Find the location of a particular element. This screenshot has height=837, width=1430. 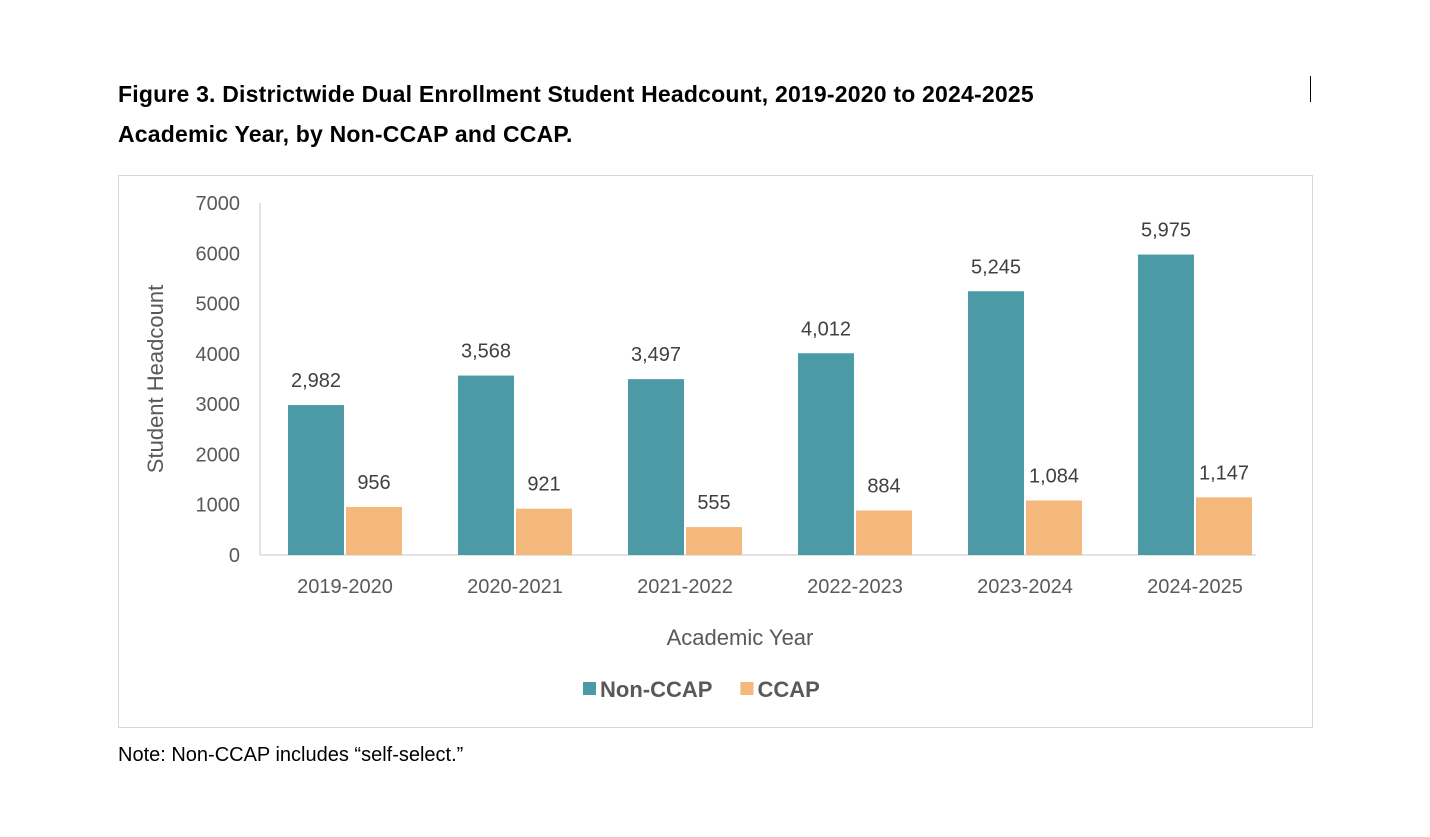

data-label: 956 is located at coordinates (373, 483).